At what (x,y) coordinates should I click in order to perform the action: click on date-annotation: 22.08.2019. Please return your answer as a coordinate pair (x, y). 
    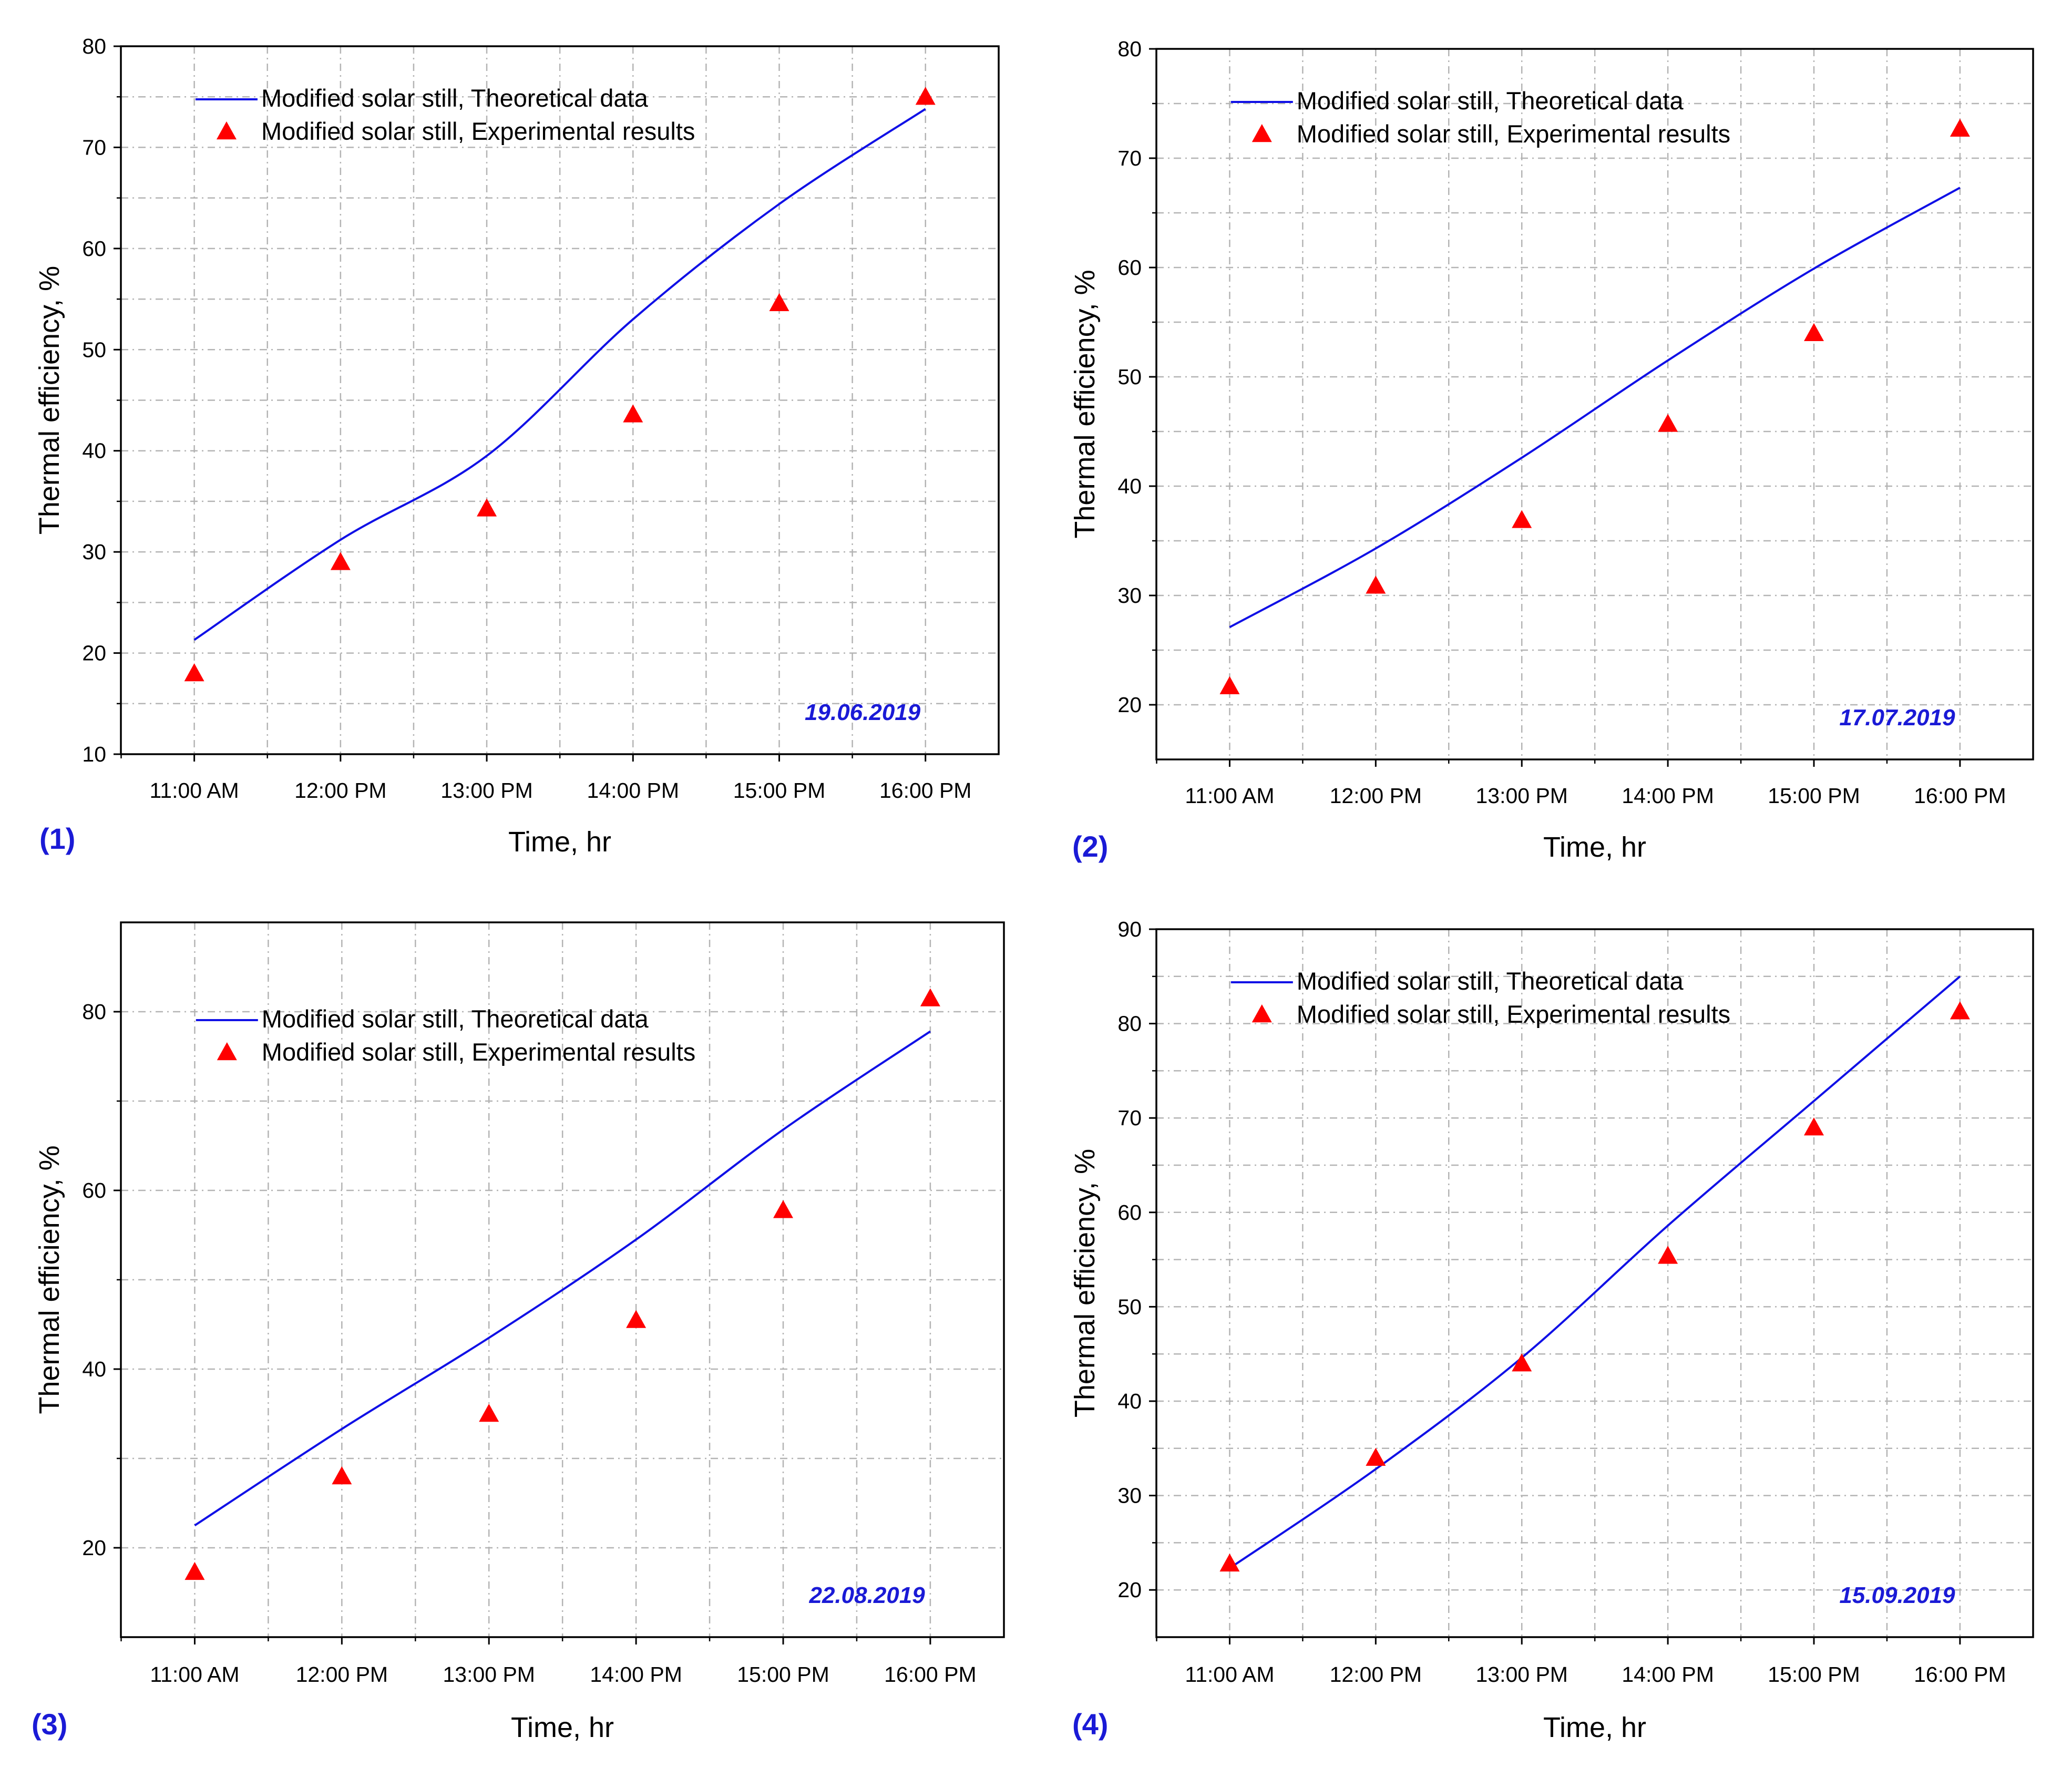
    Looking at the image, I should click on (866, 1595).